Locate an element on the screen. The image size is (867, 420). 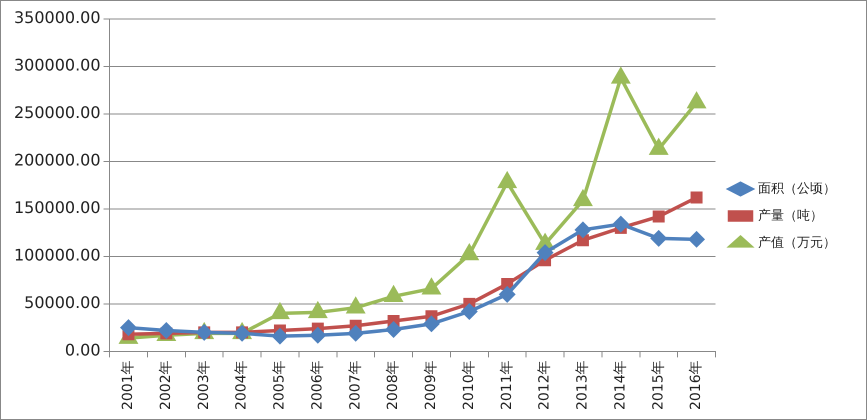
y-tick-label: 250000.00 is located at coordinates (57, 112).